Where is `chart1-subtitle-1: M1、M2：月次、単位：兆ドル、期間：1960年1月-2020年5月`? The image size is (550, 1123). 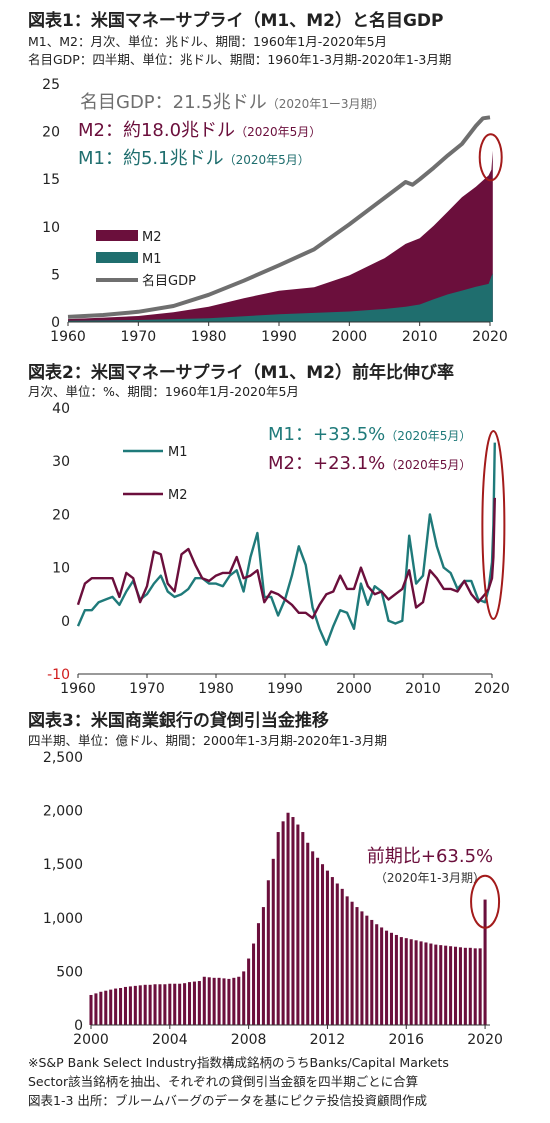
chart1-subtitle-1: M1、M2：月次、単位：兆ドル、期間：1960年1月-2020年5月 is located at coordinates (208, 41).